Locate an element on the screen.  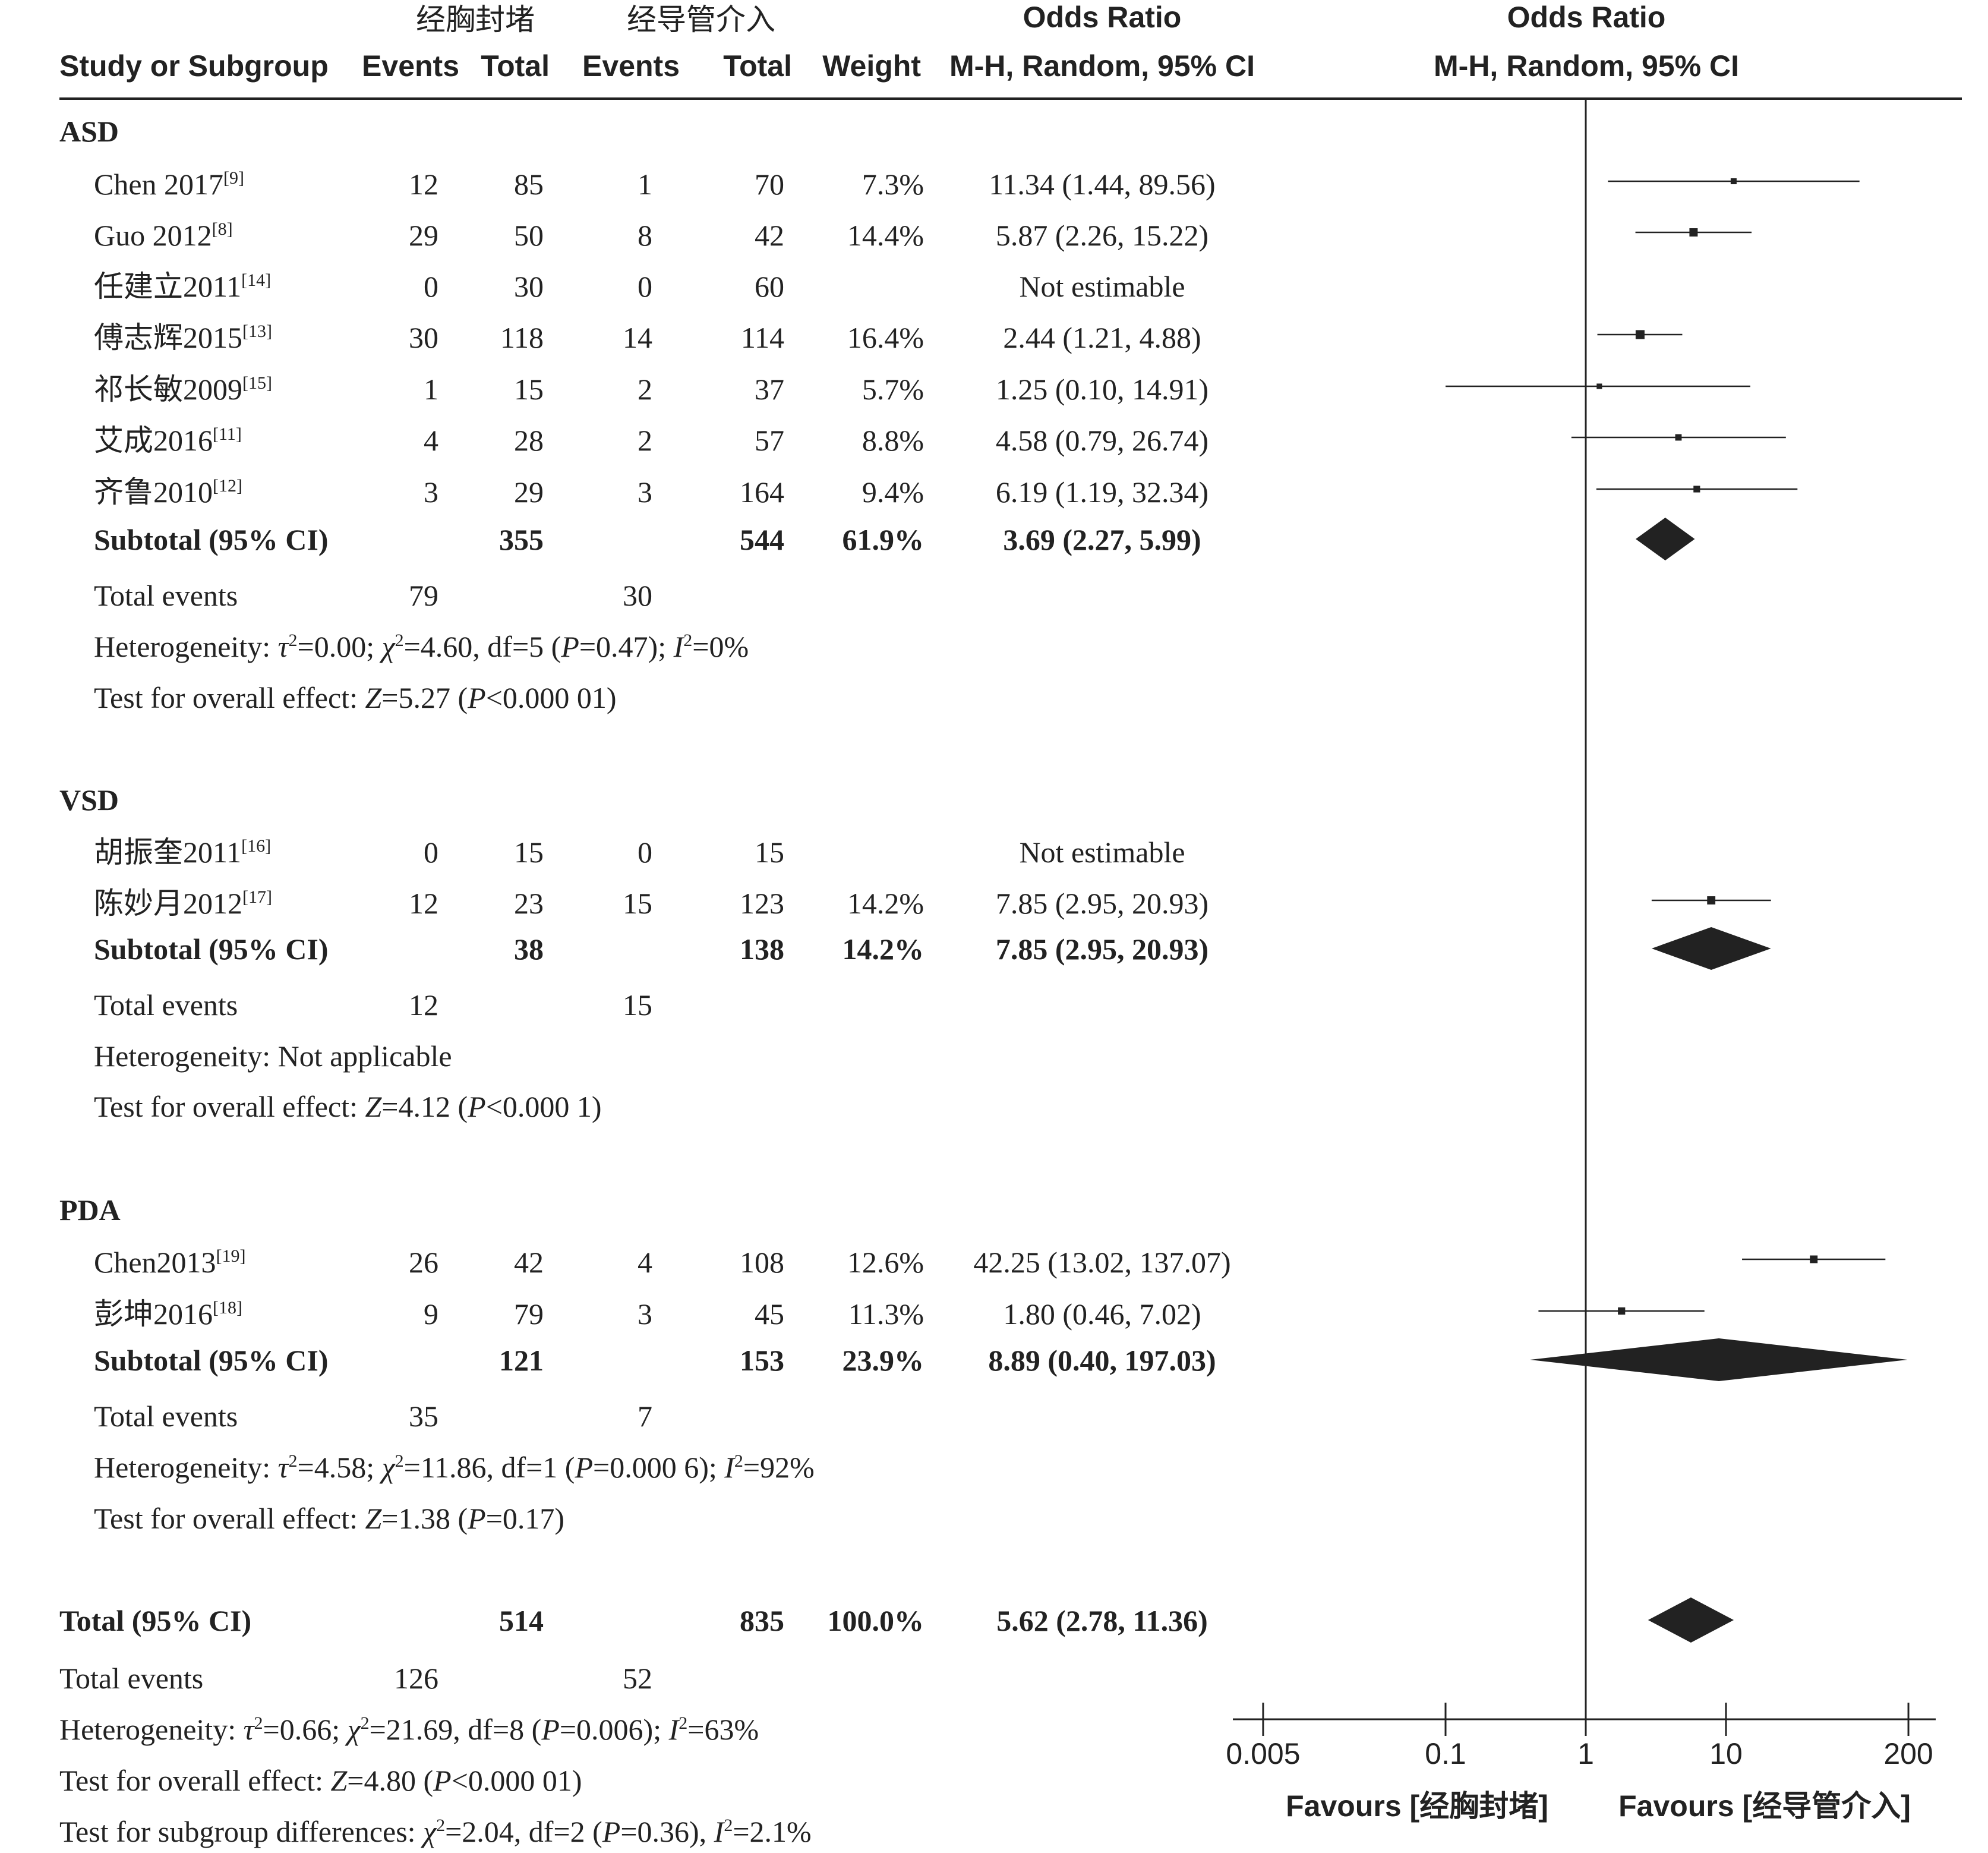
total2-cell: 164 is located at coordinates (762, 492).